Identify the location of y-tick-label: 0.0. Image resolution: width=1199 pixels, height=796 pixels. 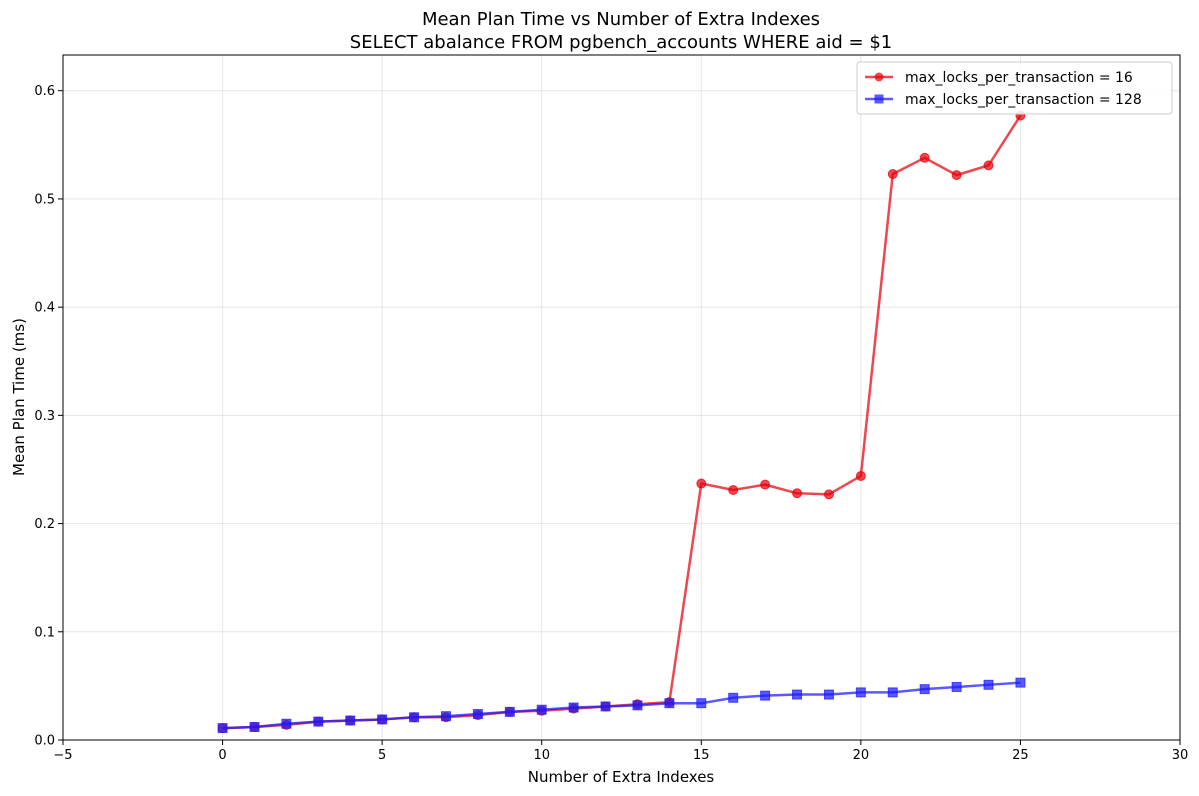
(44, 741).